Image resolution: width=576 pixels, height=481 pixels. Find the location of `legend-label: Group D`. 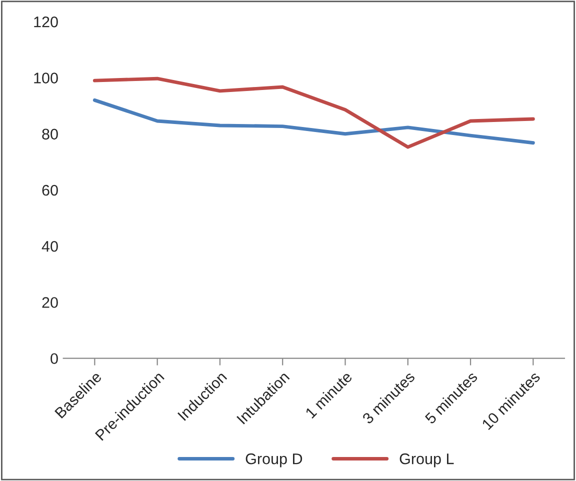

legend-label: Group D is located at coordinates (274, 460).